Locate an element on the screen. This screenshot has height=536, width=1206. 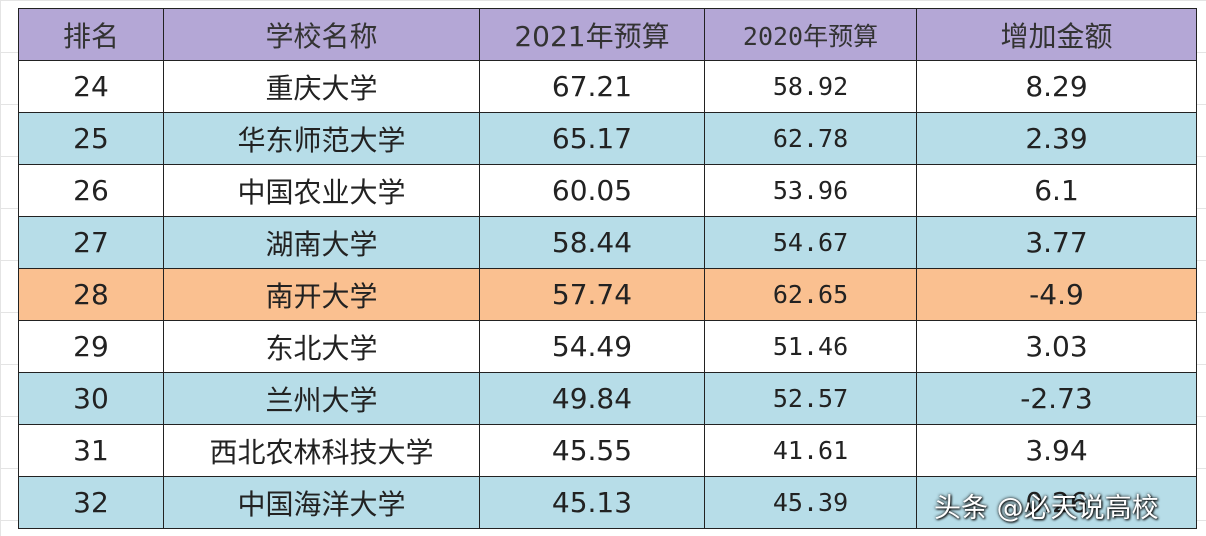
table-row: 26 中国农业大学 60.05 53.96 6.1 is located at coordinates (607, 190).